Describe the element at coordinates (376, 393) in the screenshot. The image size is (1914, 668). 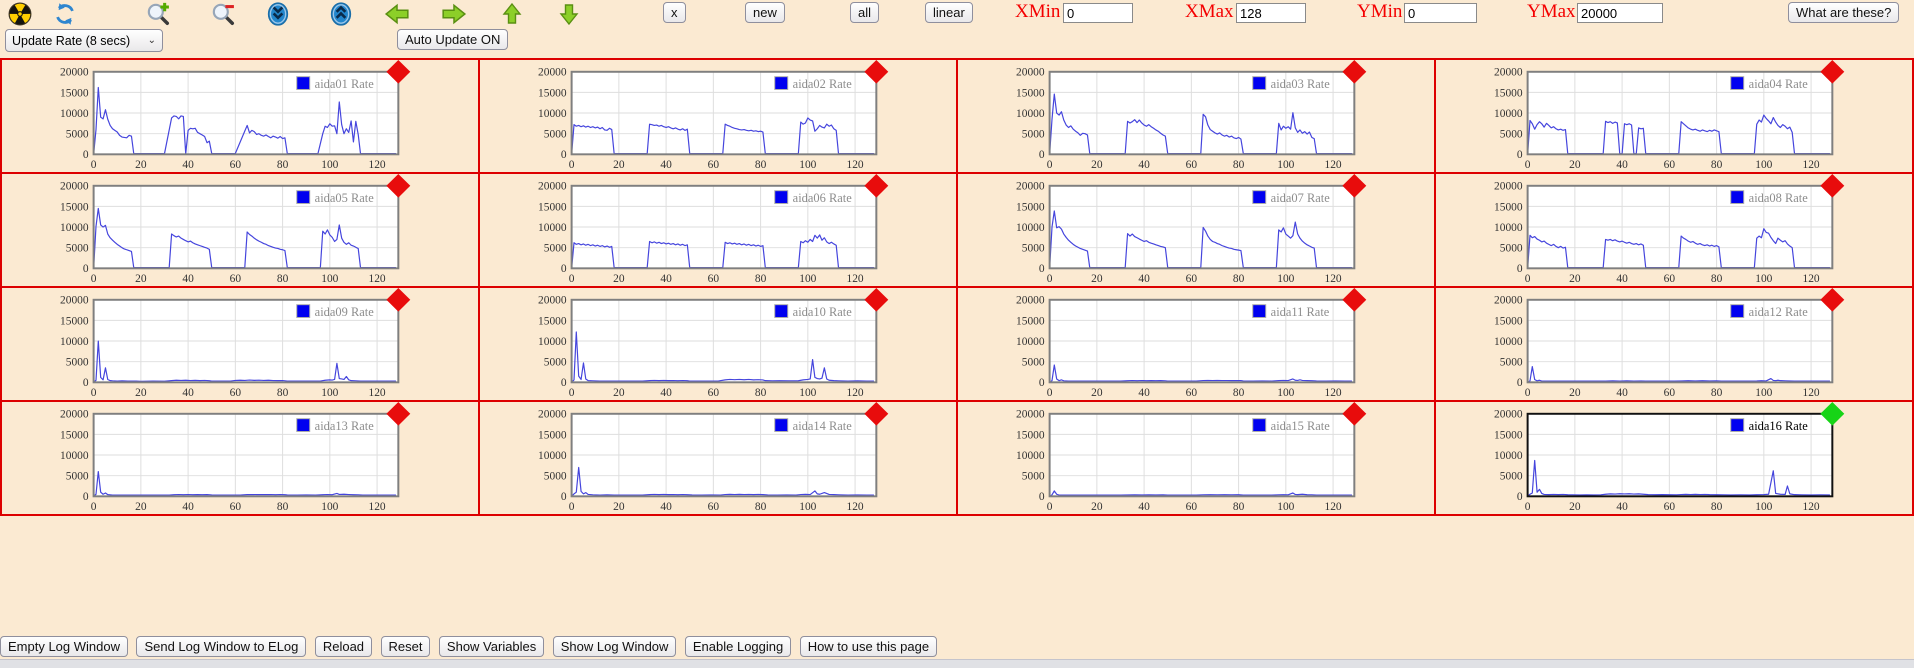
I see `svg-text: 120` at that location.